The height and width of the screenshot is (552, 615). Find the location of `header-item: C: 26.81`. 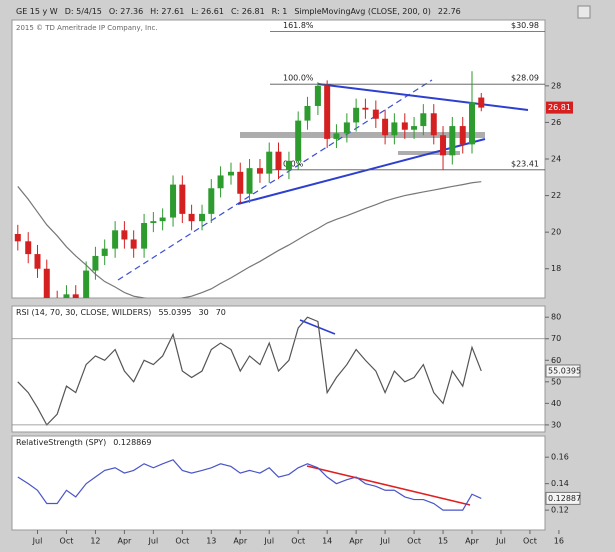

header-item: C: 26.81 is located at coordinates (248, 11).